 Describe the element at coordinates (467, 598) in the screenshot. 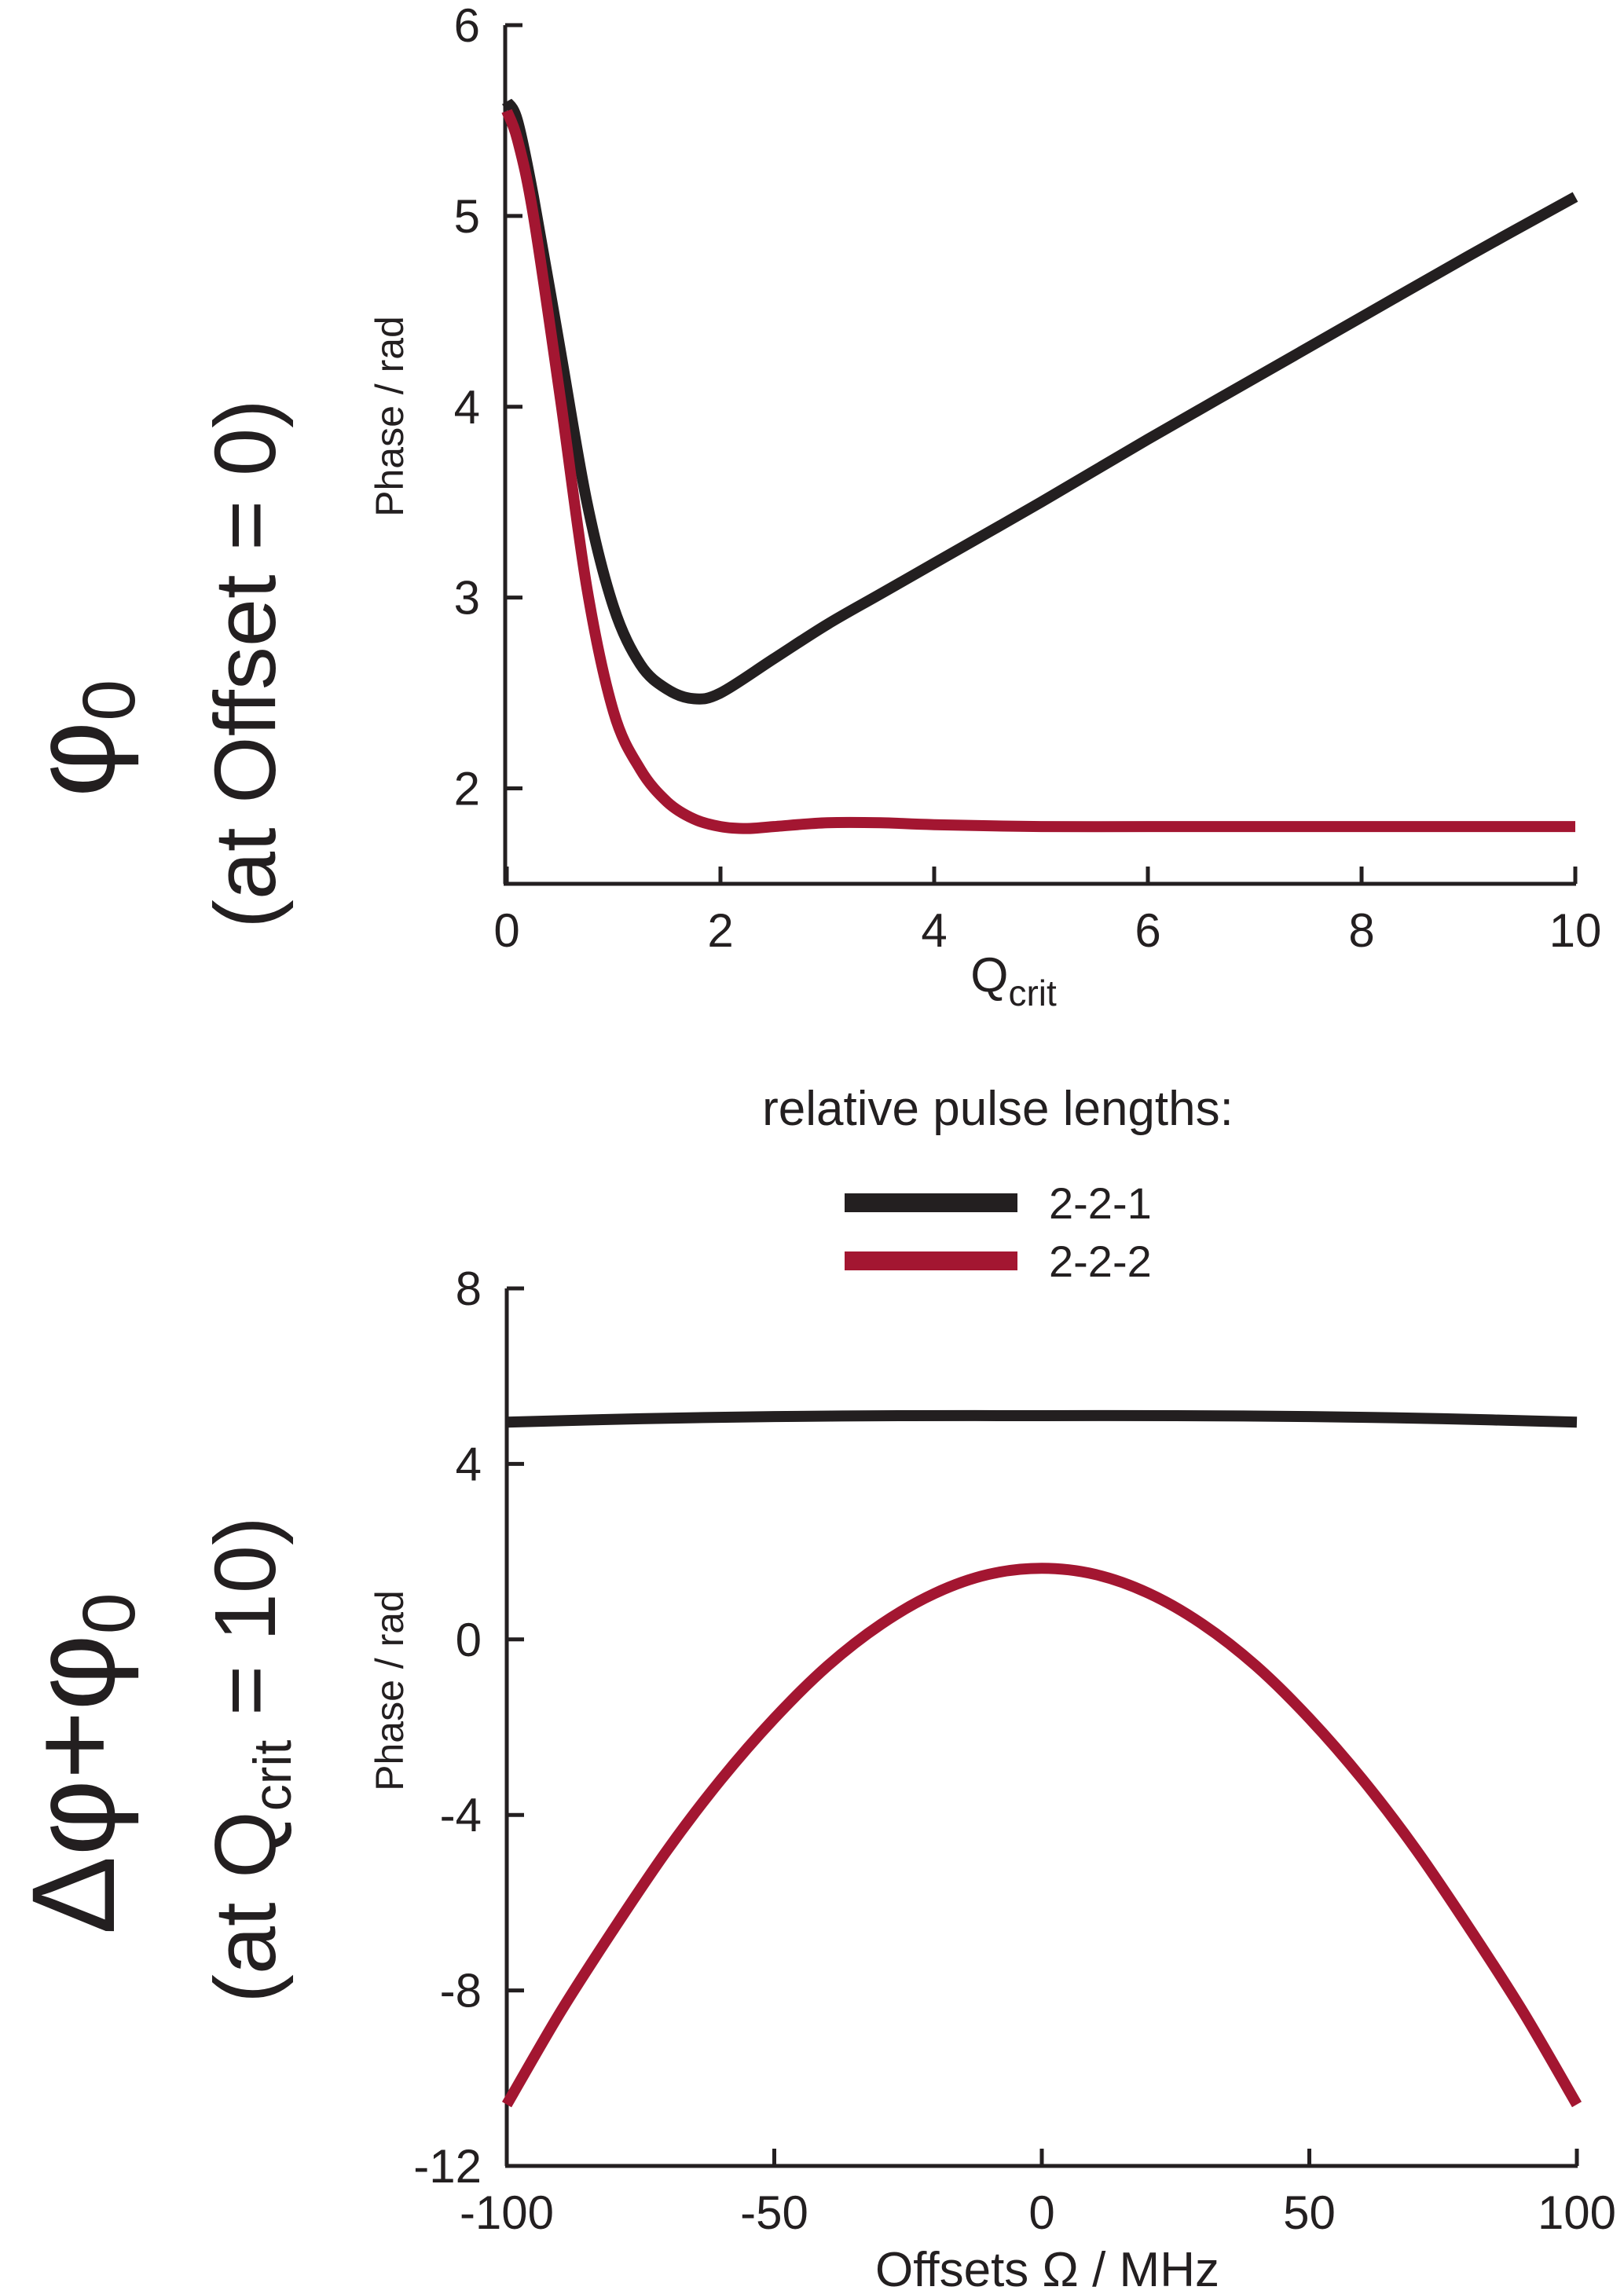

I see `top-ytick-label: 3` at that location.